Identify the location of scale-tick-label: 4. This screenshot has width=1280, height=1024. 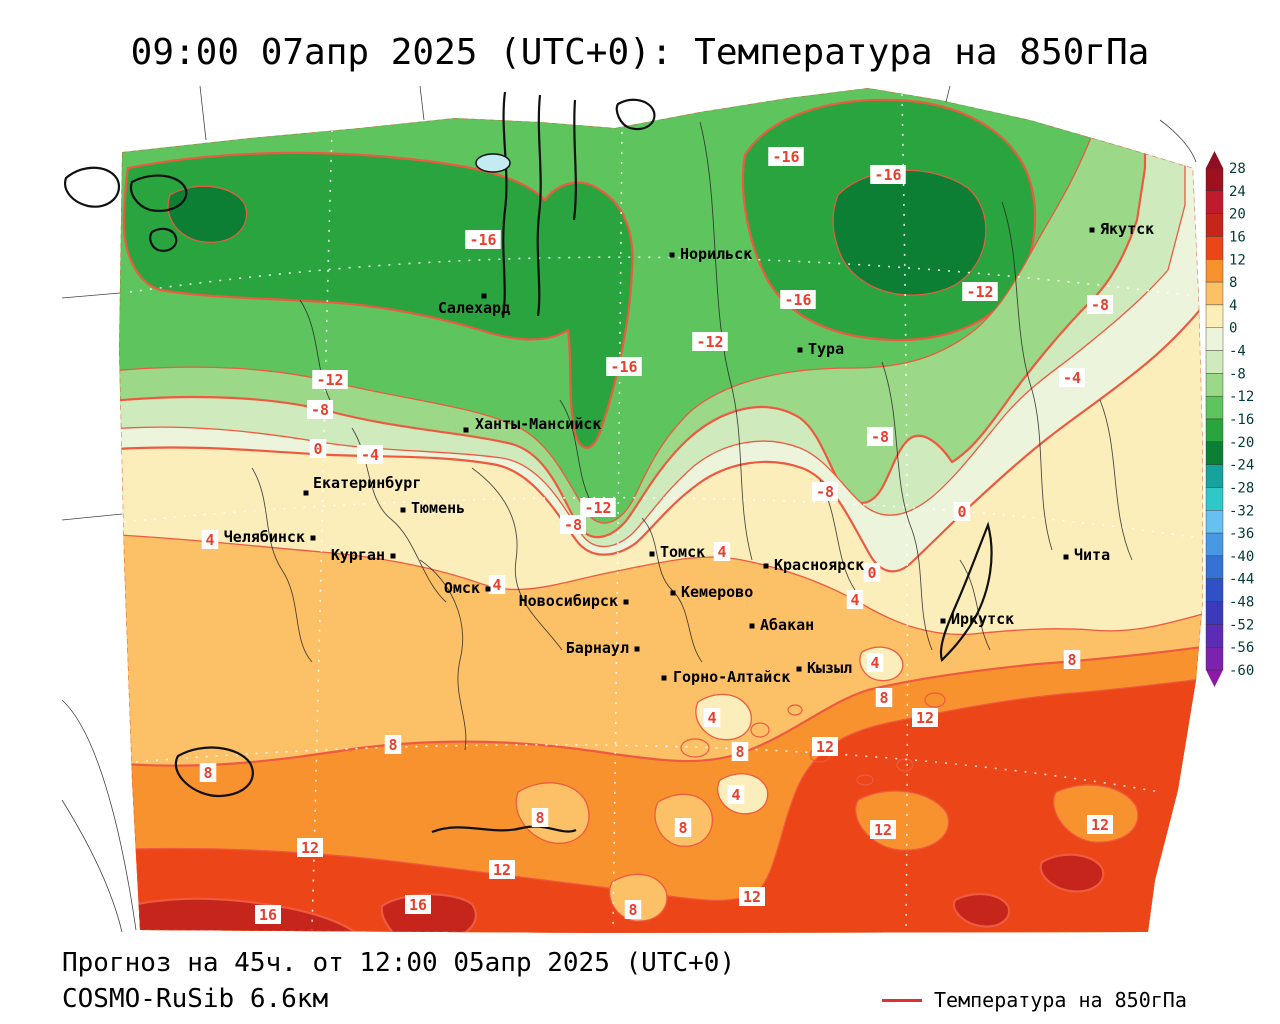
(1233, 306).